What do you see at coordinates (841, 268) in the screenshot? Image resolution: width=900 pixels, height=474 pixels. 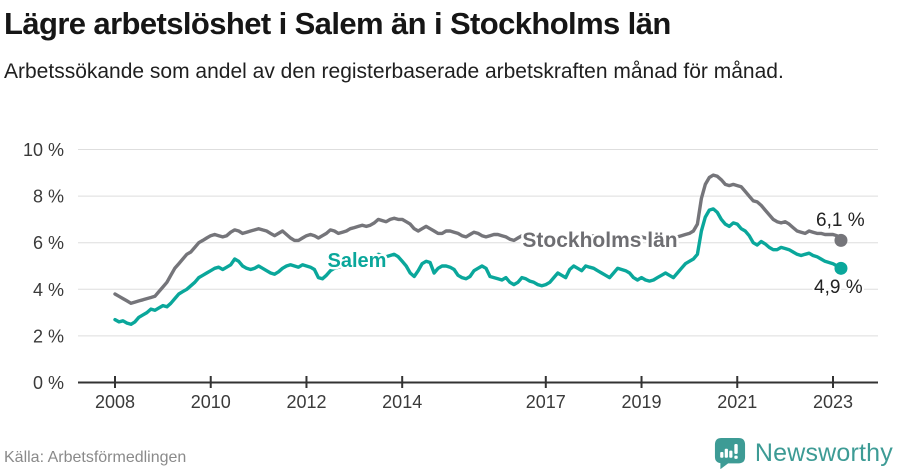 I see `series-end-dot-salem` at bounding box center [841, 268].